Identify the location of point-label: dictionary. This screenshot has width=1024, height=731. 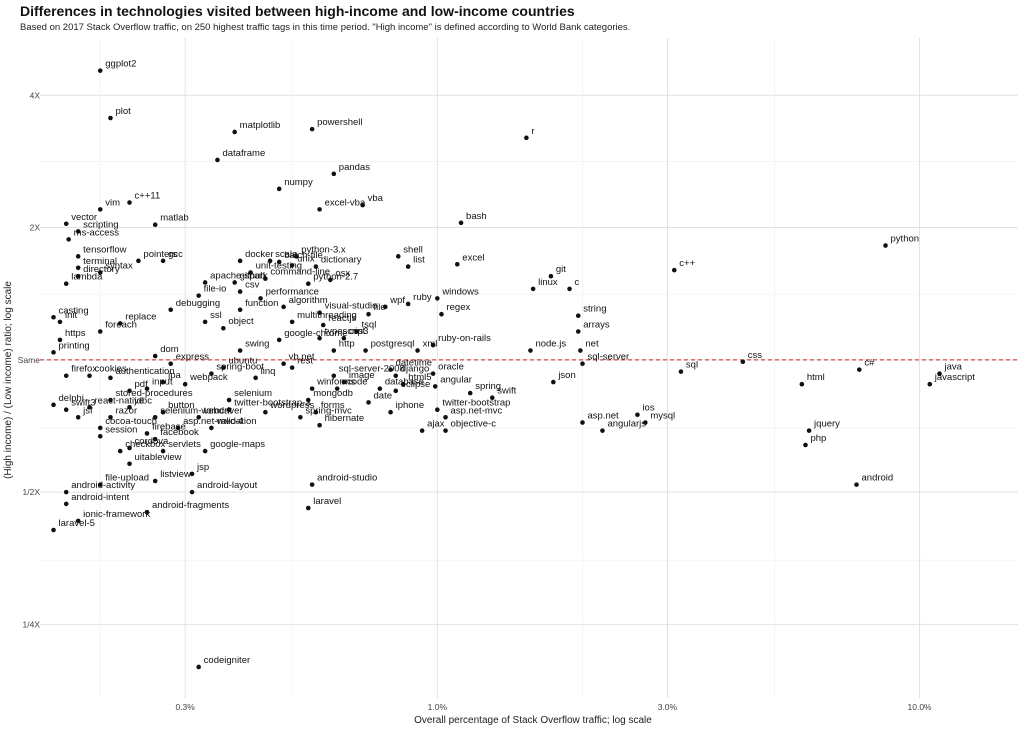
(341, 260).